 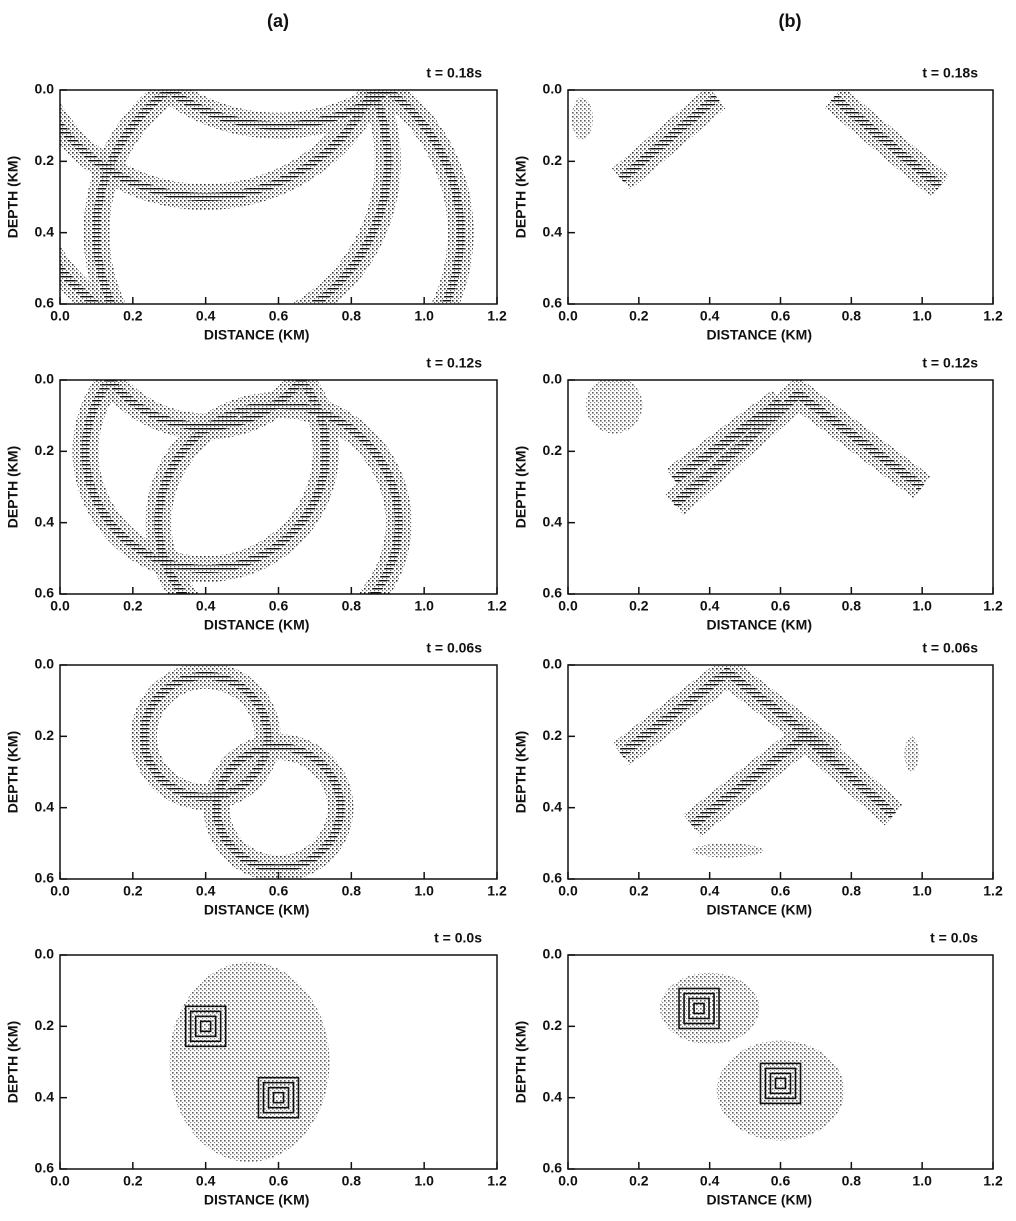 I want to click on plot-frame, so click(x=780, y=197).